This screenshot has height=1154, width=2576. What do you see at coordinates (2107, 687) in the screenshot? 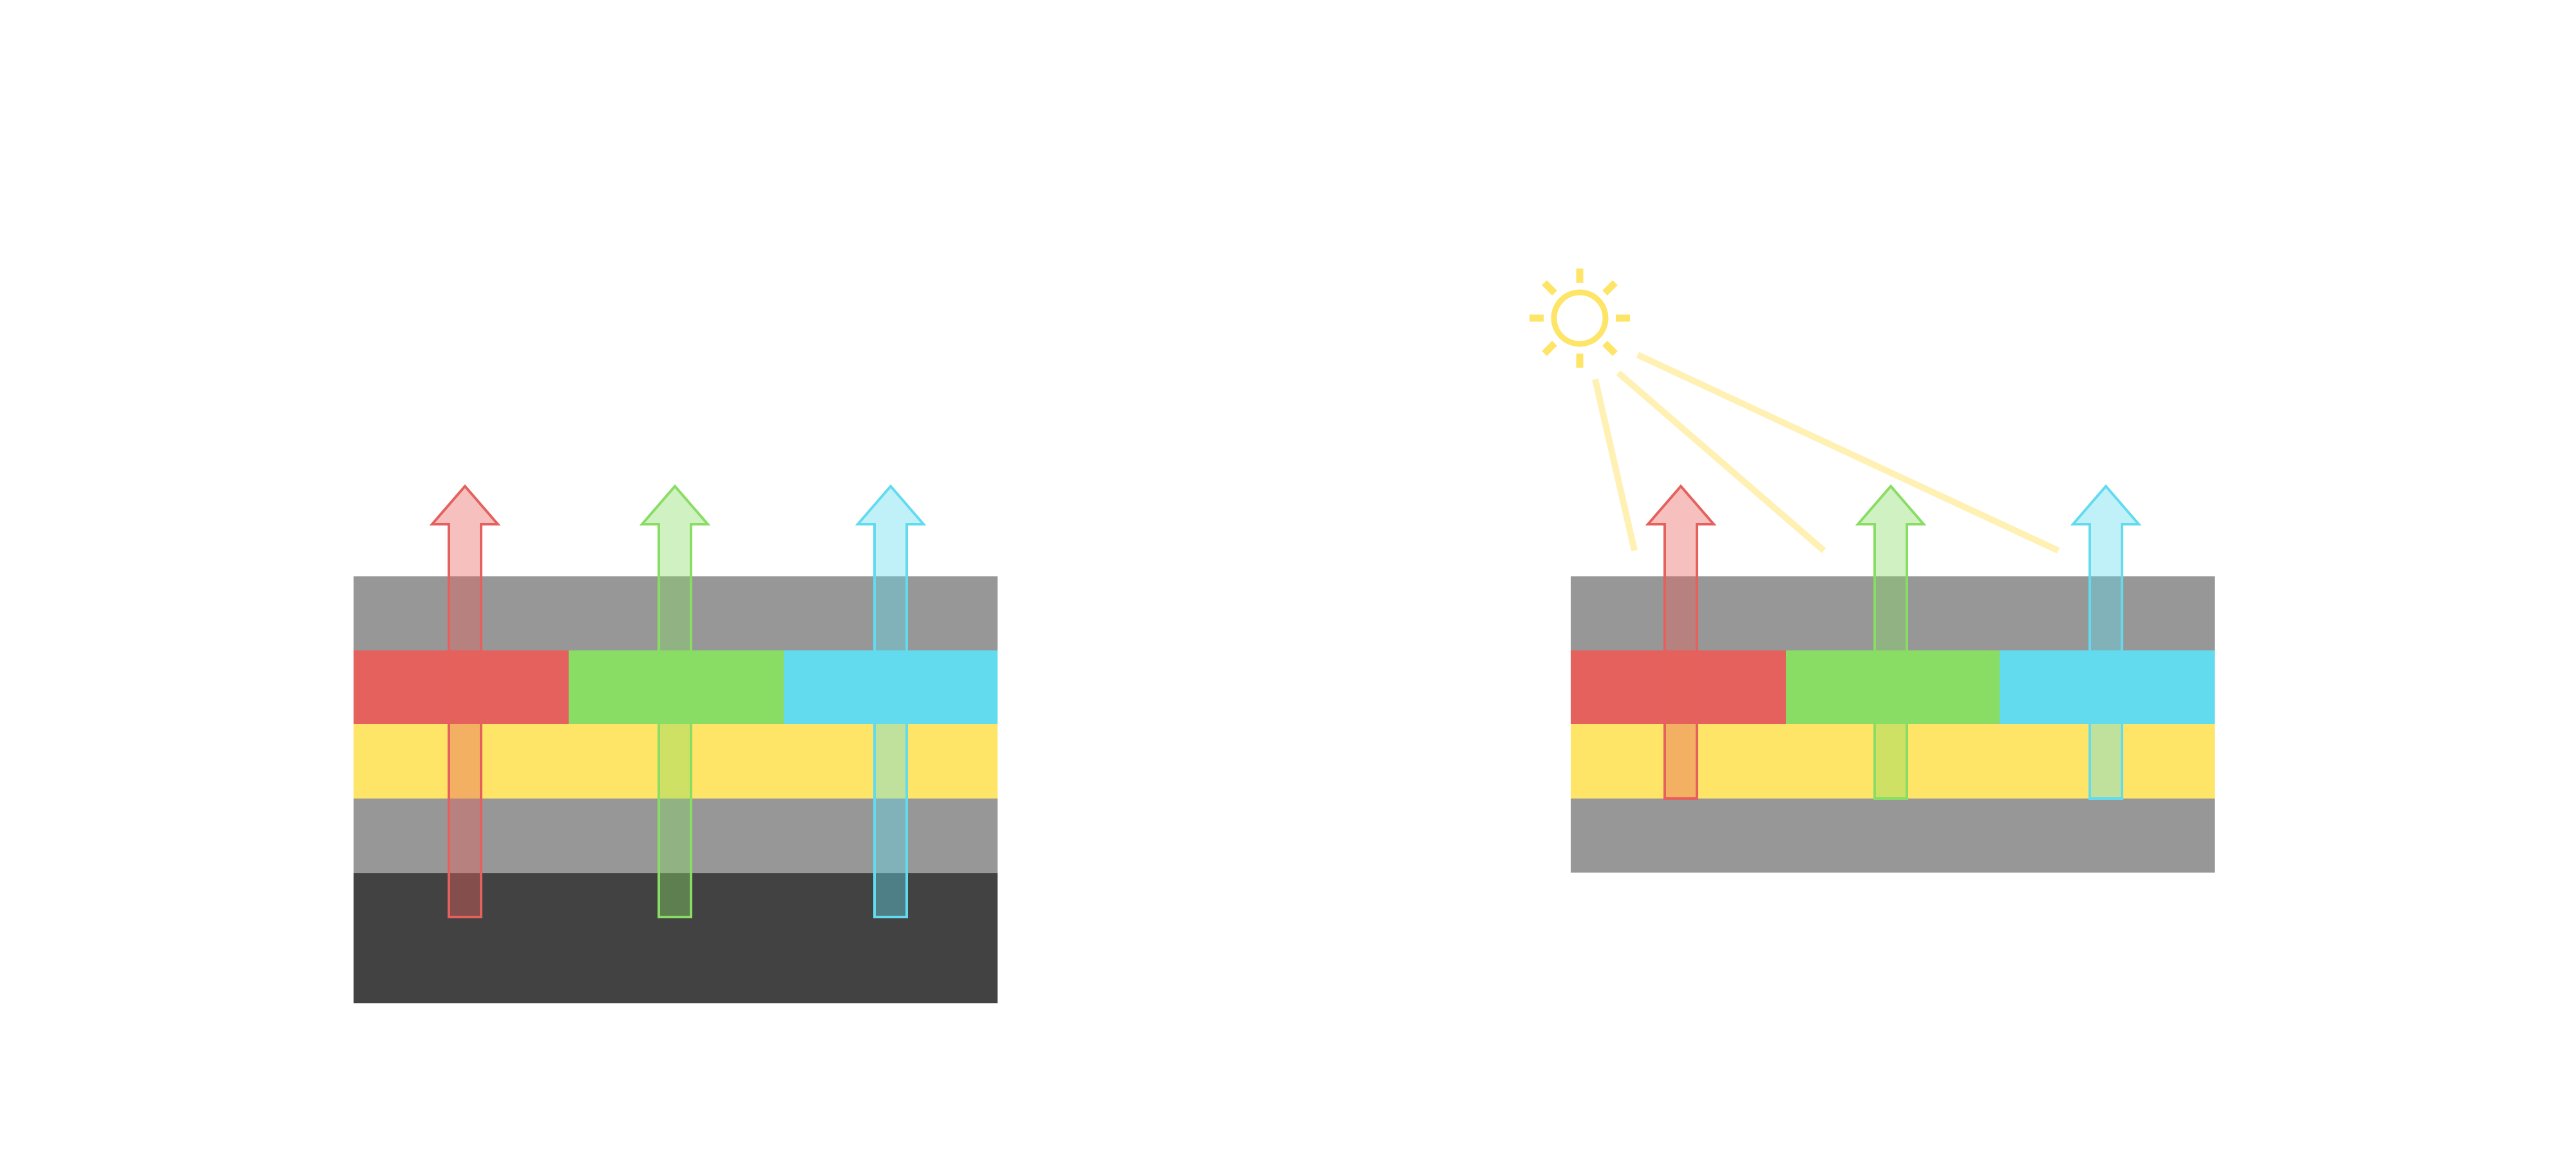
I see `right-cyan-filter` at bounding box center [2107, 687].